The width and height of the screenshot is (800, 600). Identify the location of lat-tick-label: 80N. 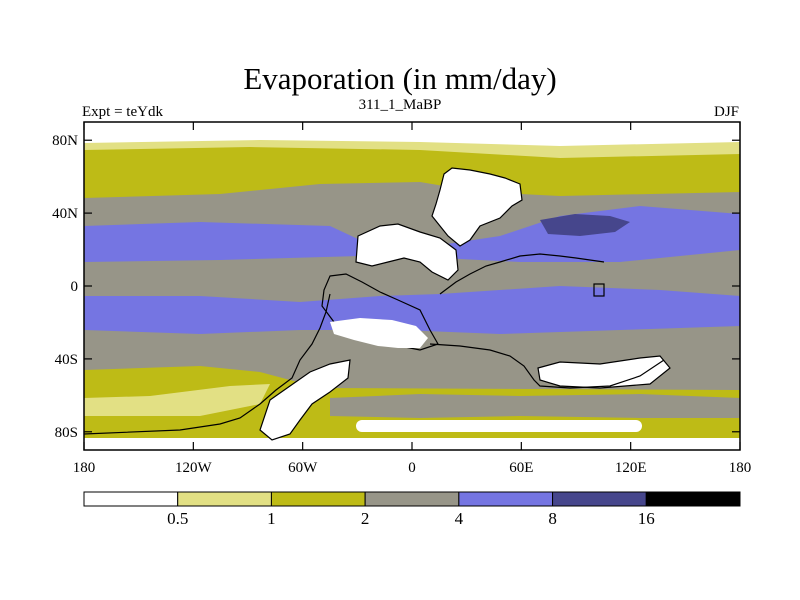
(65, 141).